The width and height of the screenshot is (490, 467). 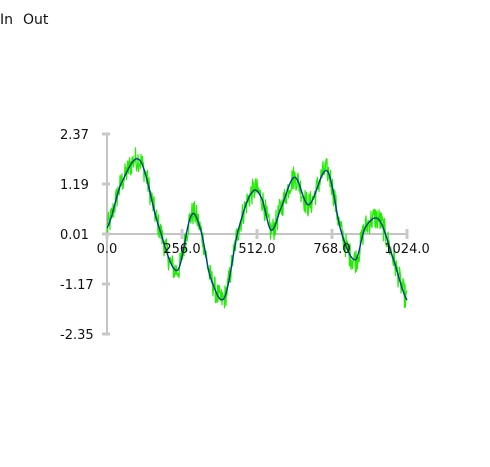 I want to click on x-tick-label: 768.0, so click(x=331, y=249).